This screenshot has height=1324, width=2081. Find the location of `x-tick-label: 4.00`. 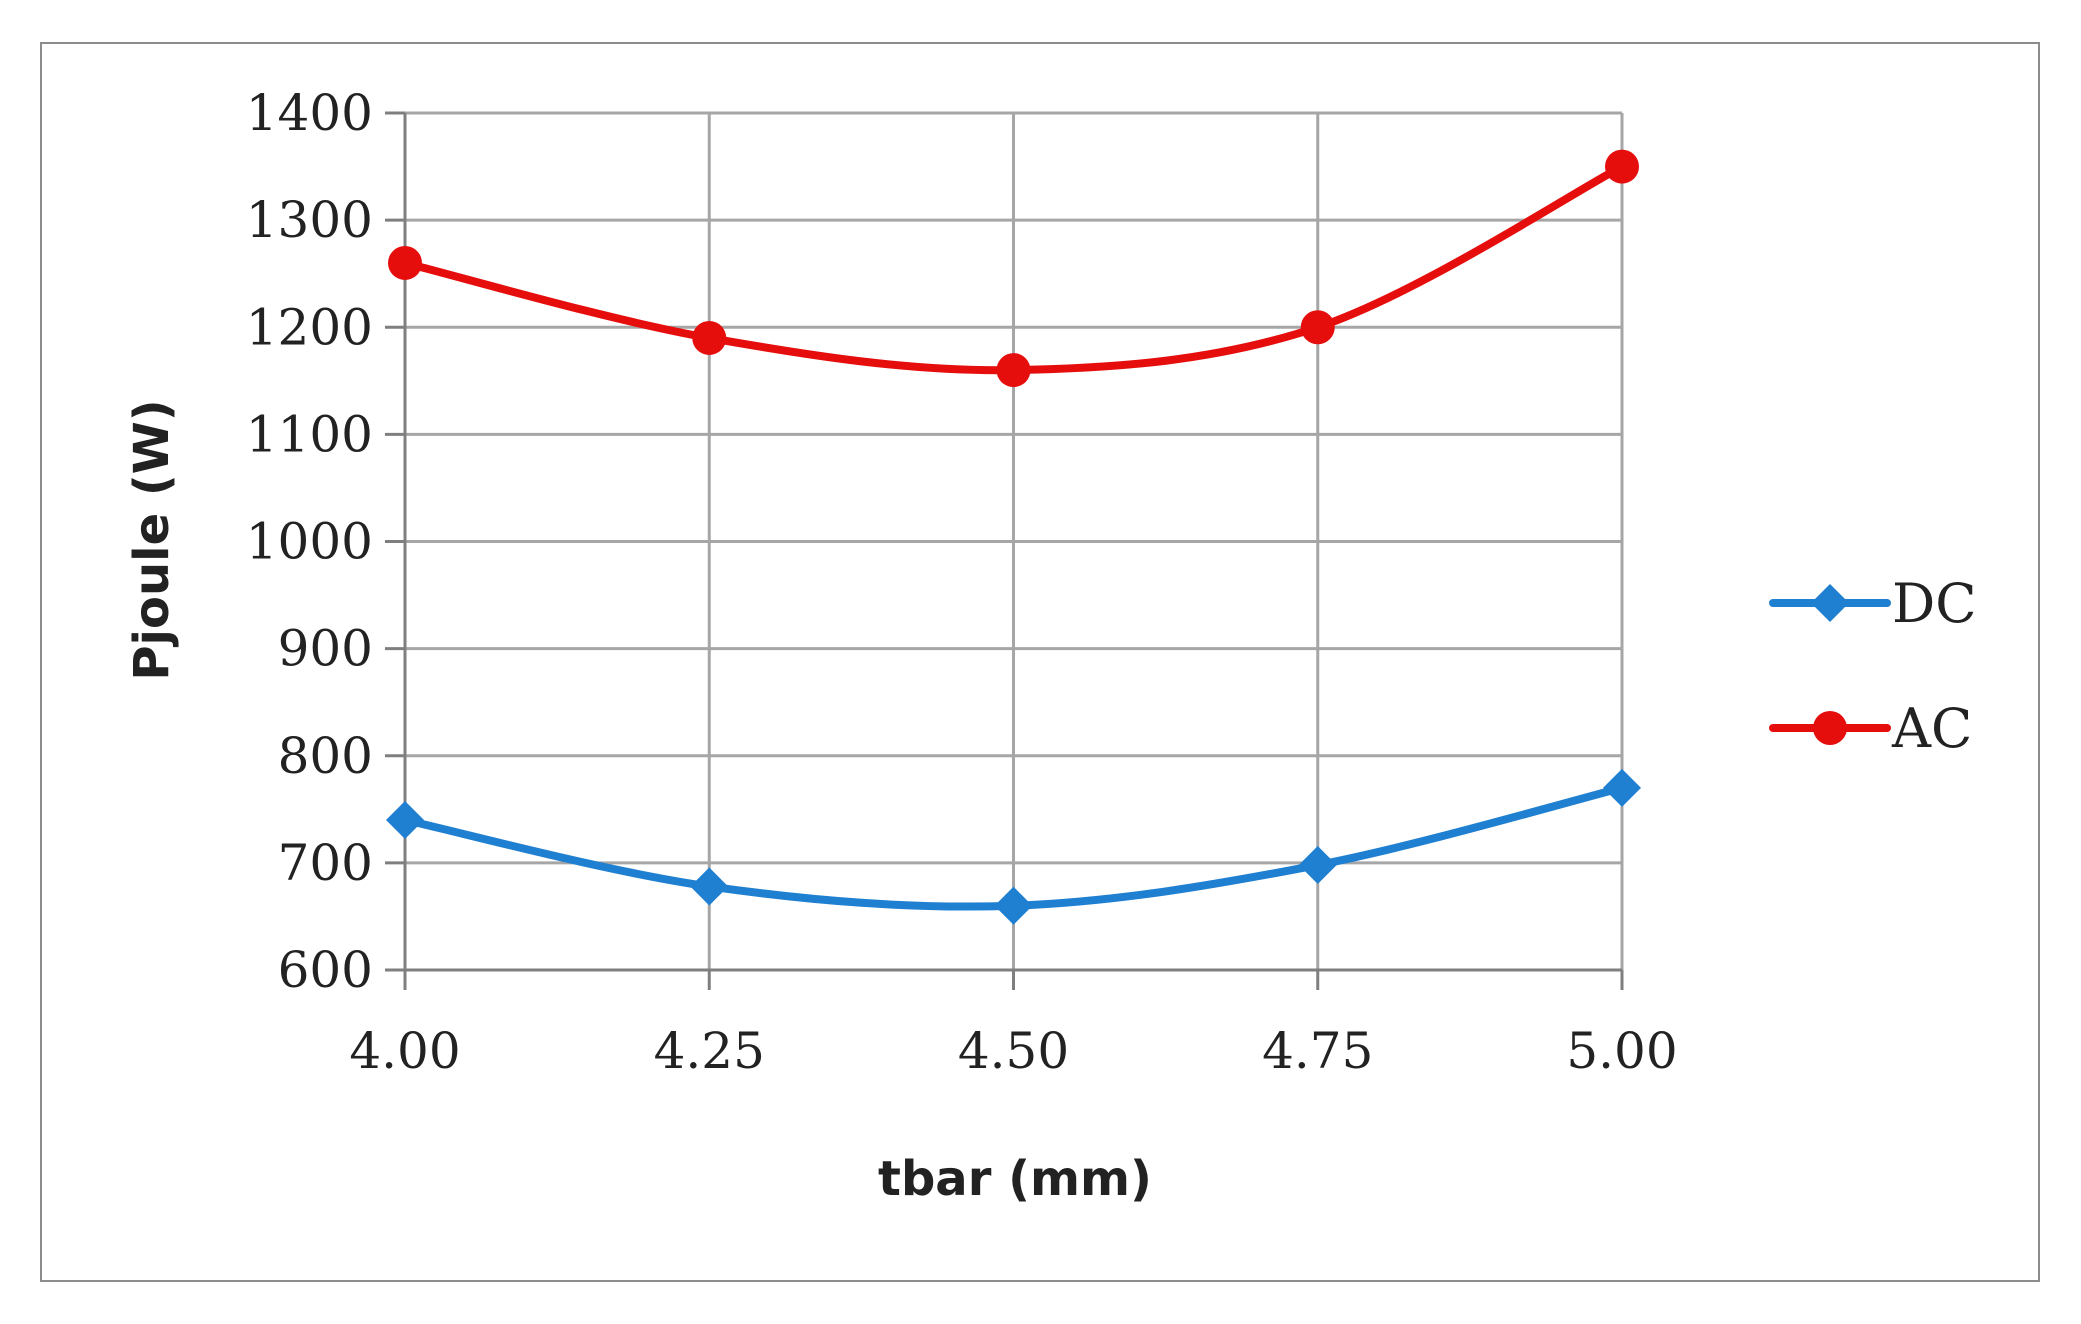

x-tick-label: 4.00 is located at coordinates (404, 1051).